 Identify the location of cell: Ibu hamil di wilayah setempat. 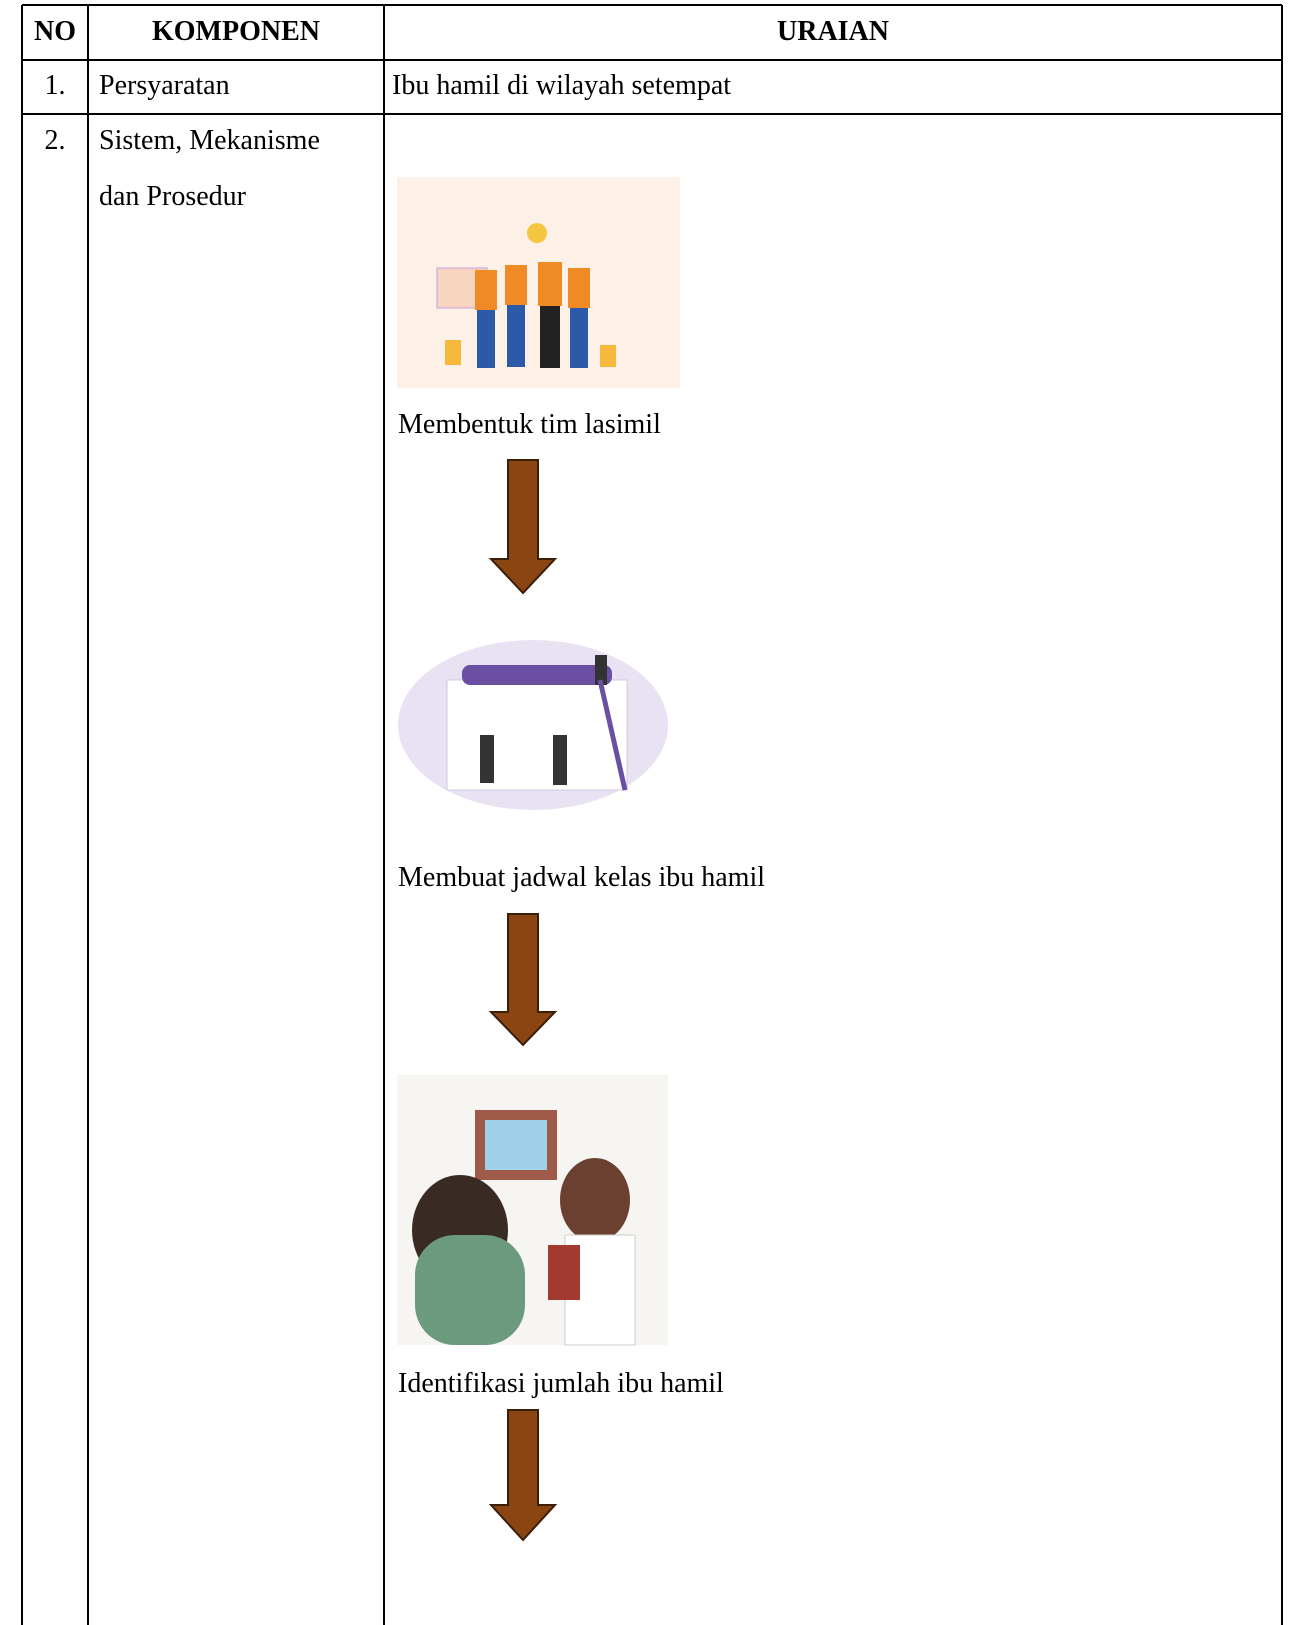
(562, 85).